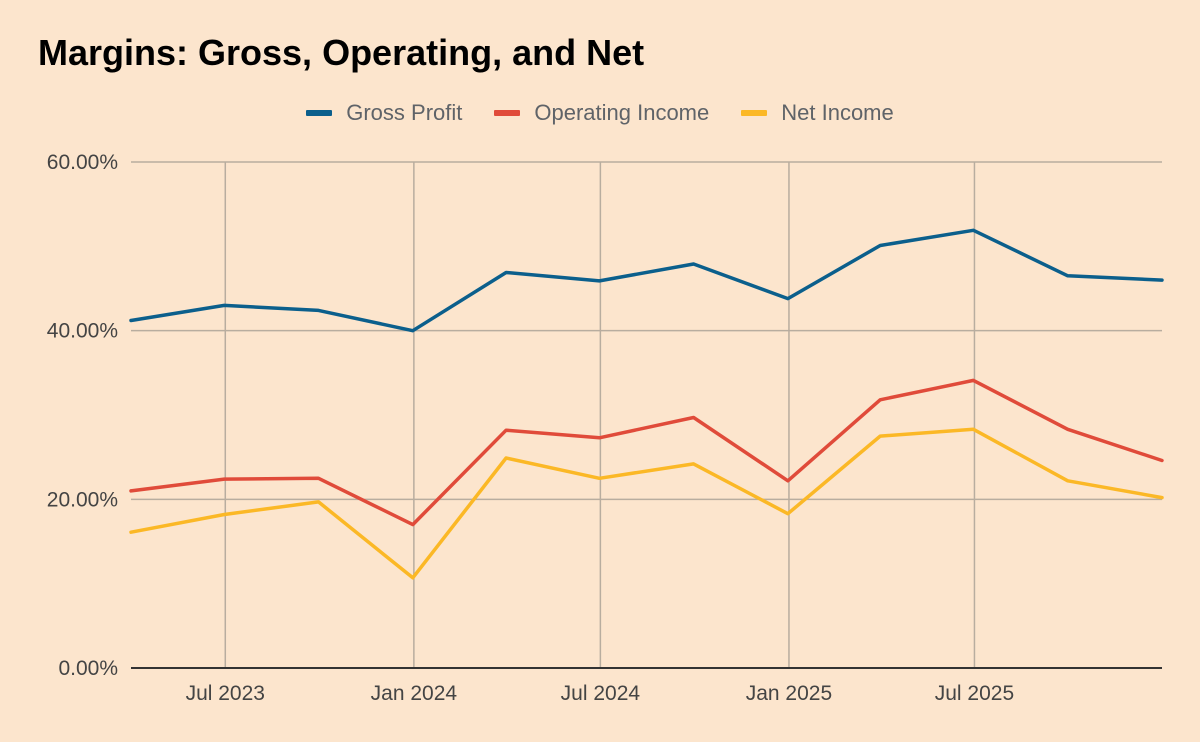 Image resolution: width=1200 pixels, height=742 pixels. I want to click on series-line-gross-profit, so click(646, 280).